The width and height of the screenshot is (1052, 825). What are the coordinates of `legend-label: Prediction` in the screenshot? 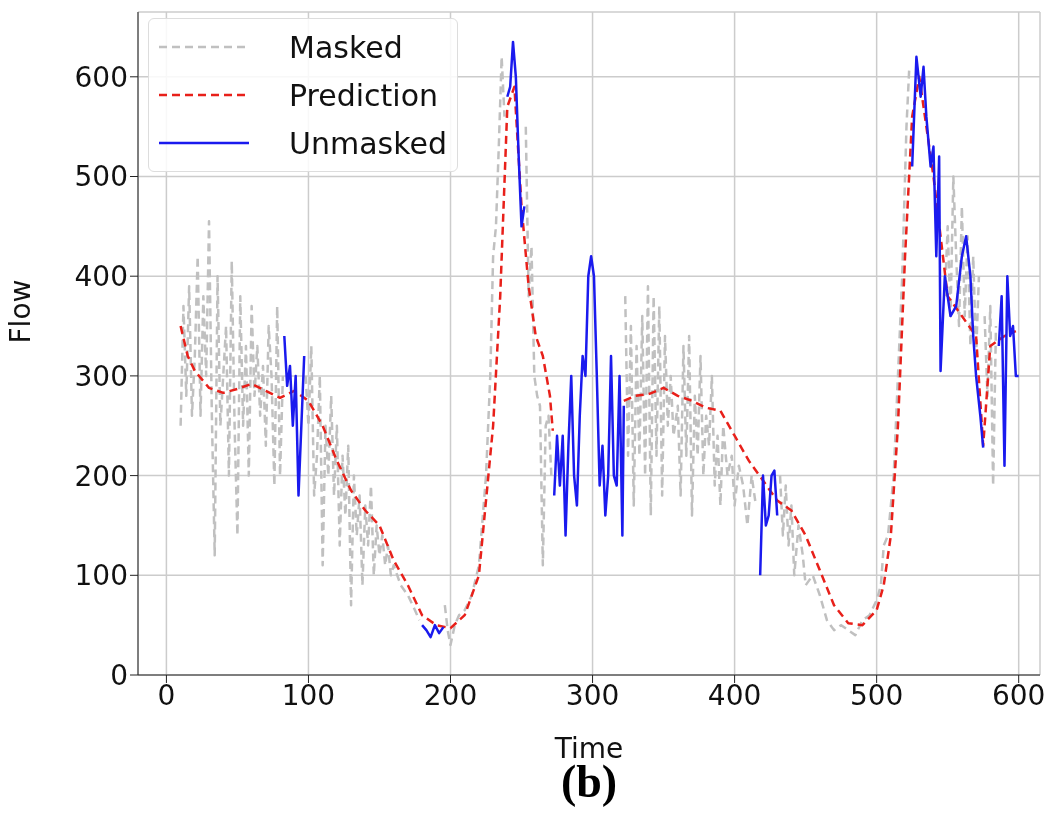 It's located at (364, 95).